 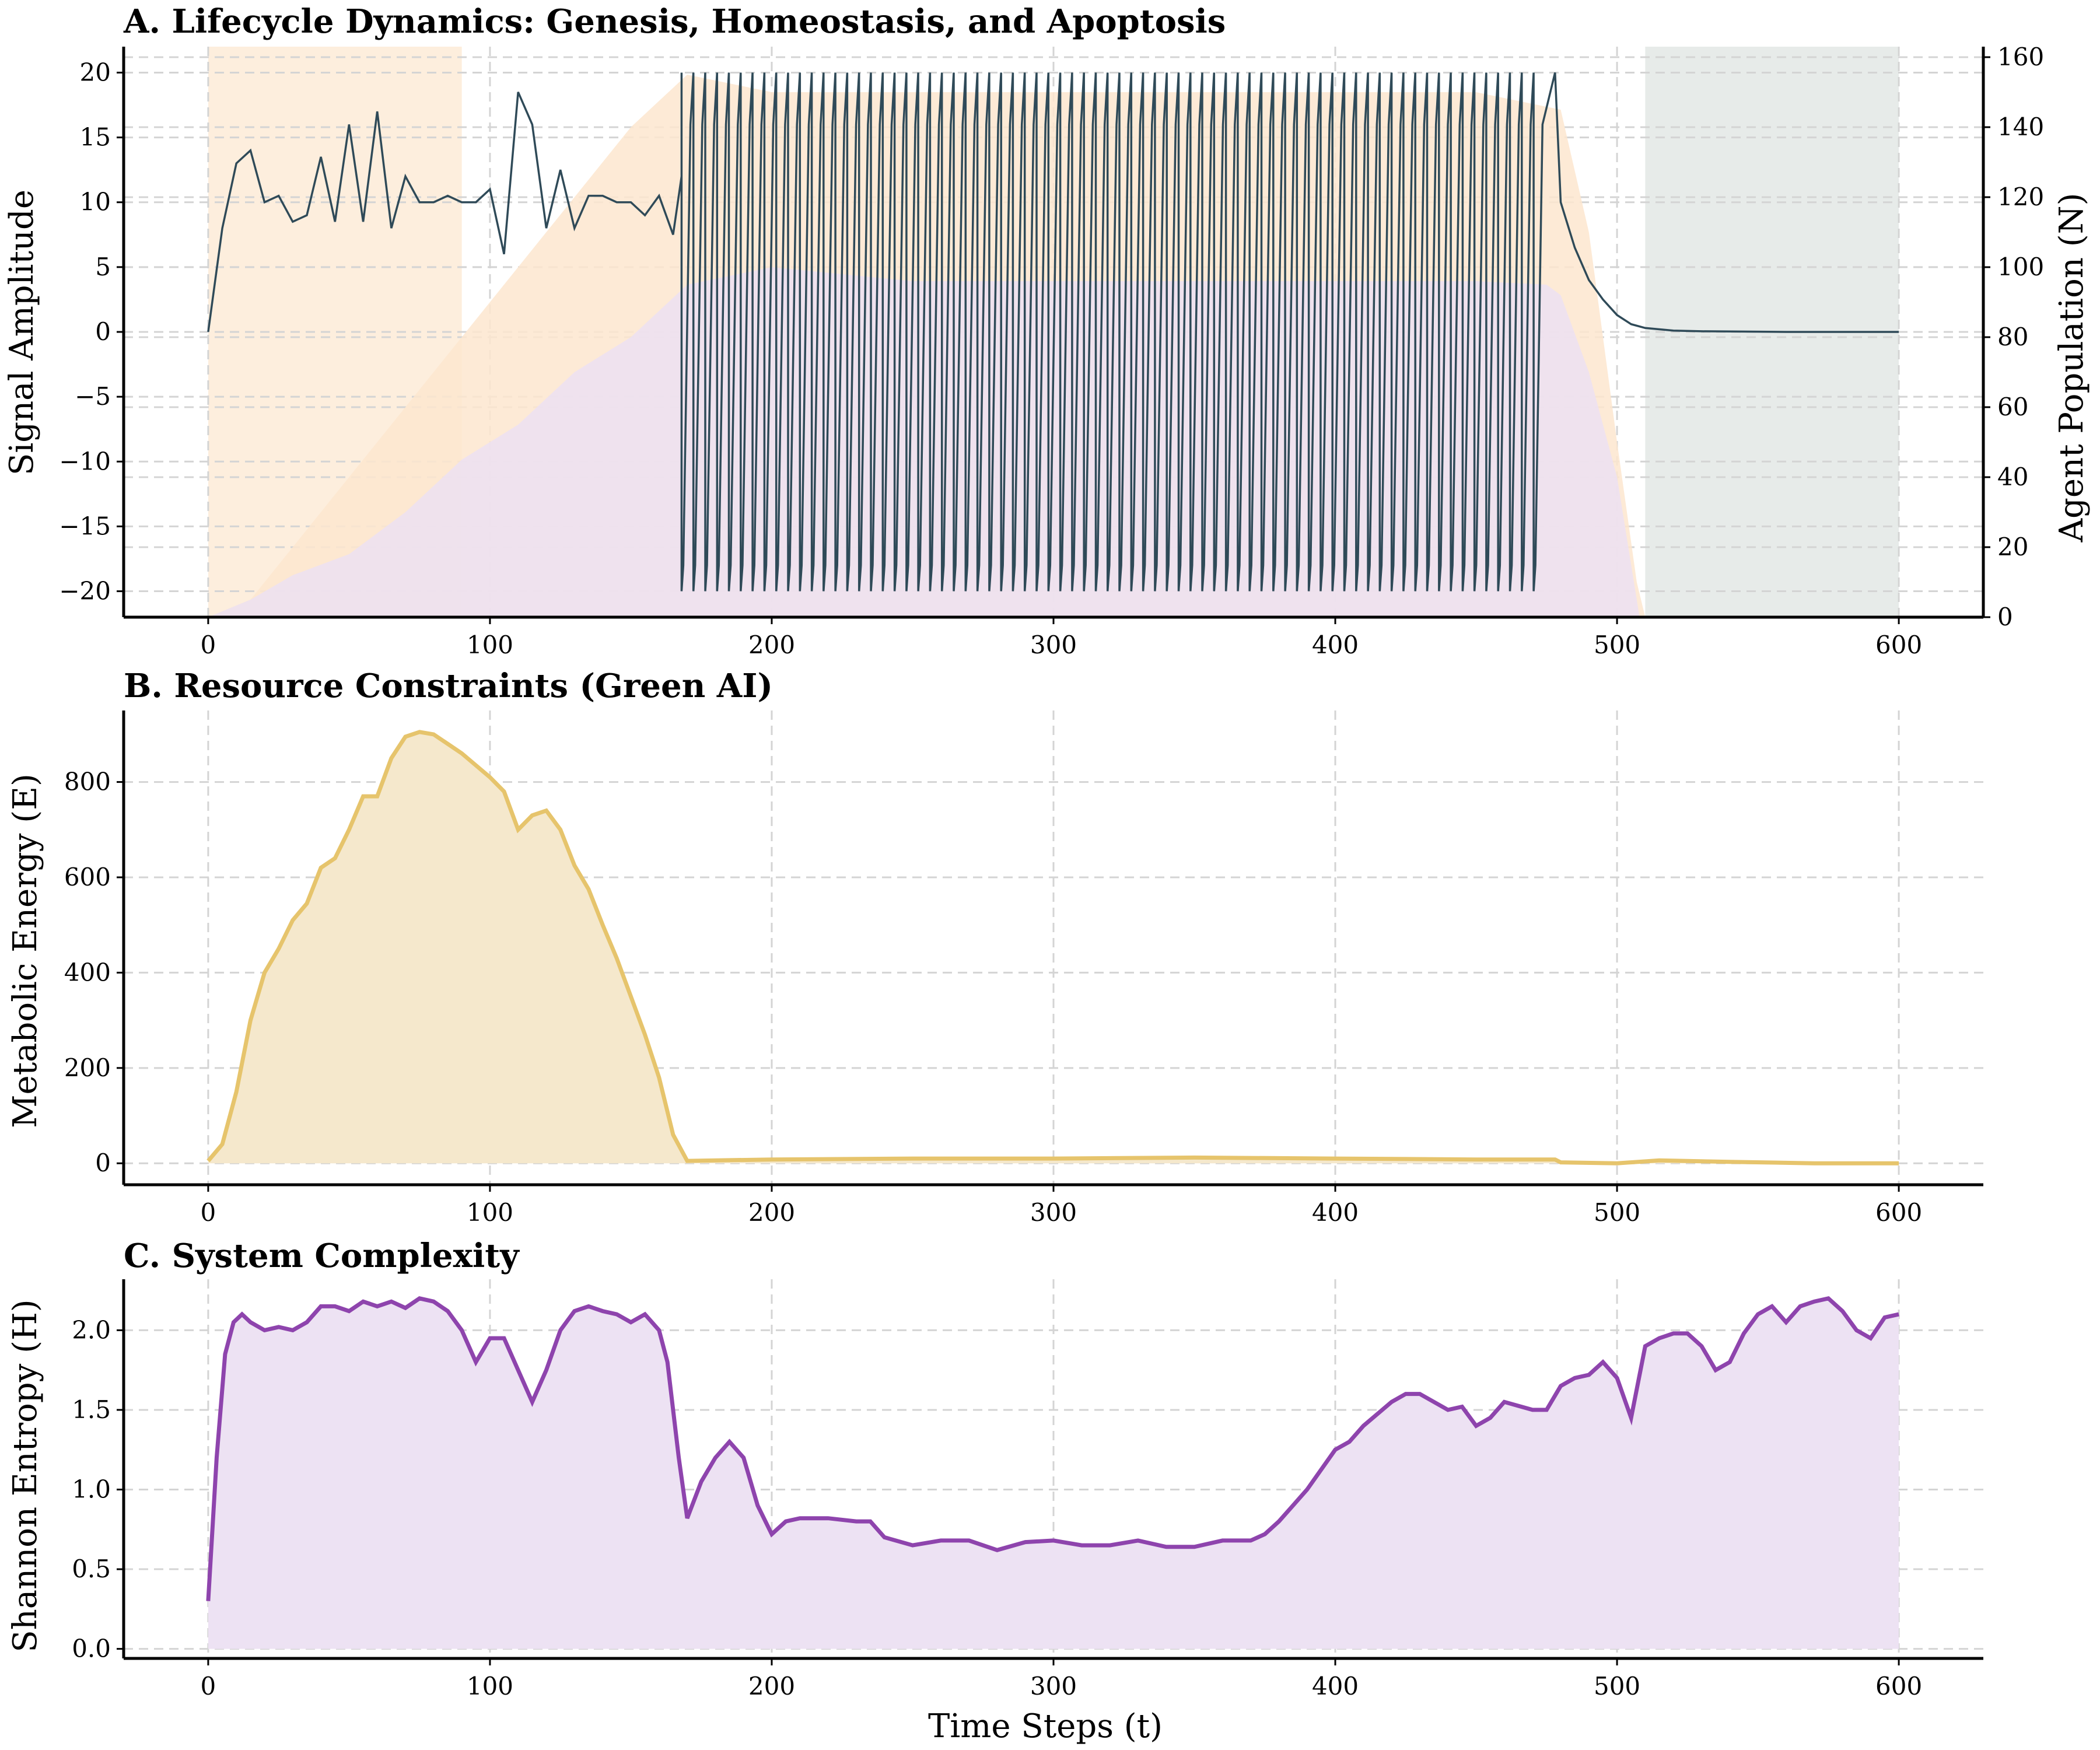 What do you see at coordinates (92, 1409) in the screenshot?
I see `y-tick-label: 1.5` at bounding box center [92, 1409].